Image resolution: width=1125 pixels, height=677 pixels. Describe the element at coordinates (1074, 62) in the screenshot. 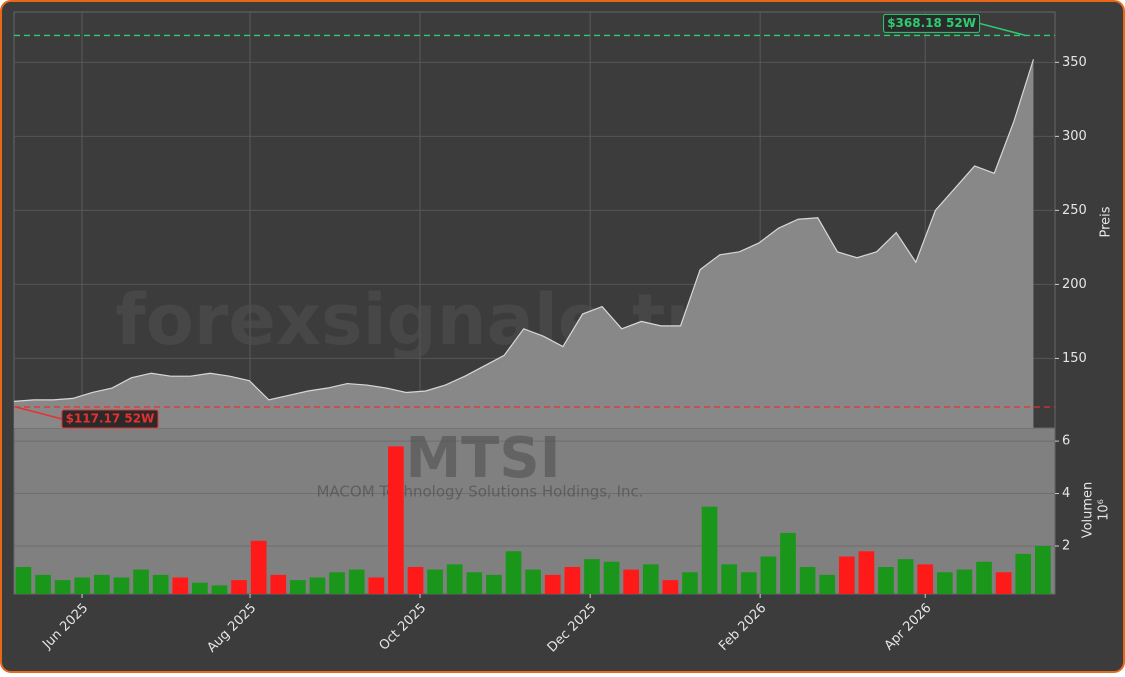

I see `y-tick-label: 350` at that location.